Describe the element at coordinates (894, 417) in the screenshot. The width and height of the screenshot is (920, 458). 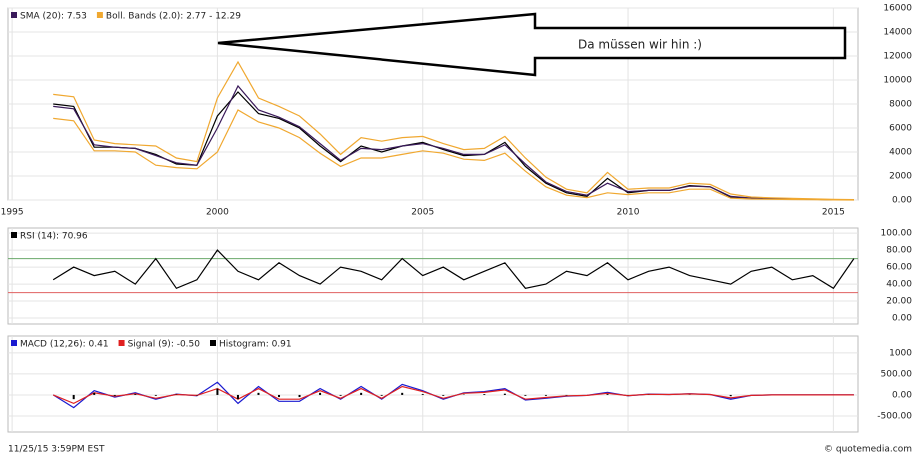
I see `y-tick-label: -500.00` at that location.